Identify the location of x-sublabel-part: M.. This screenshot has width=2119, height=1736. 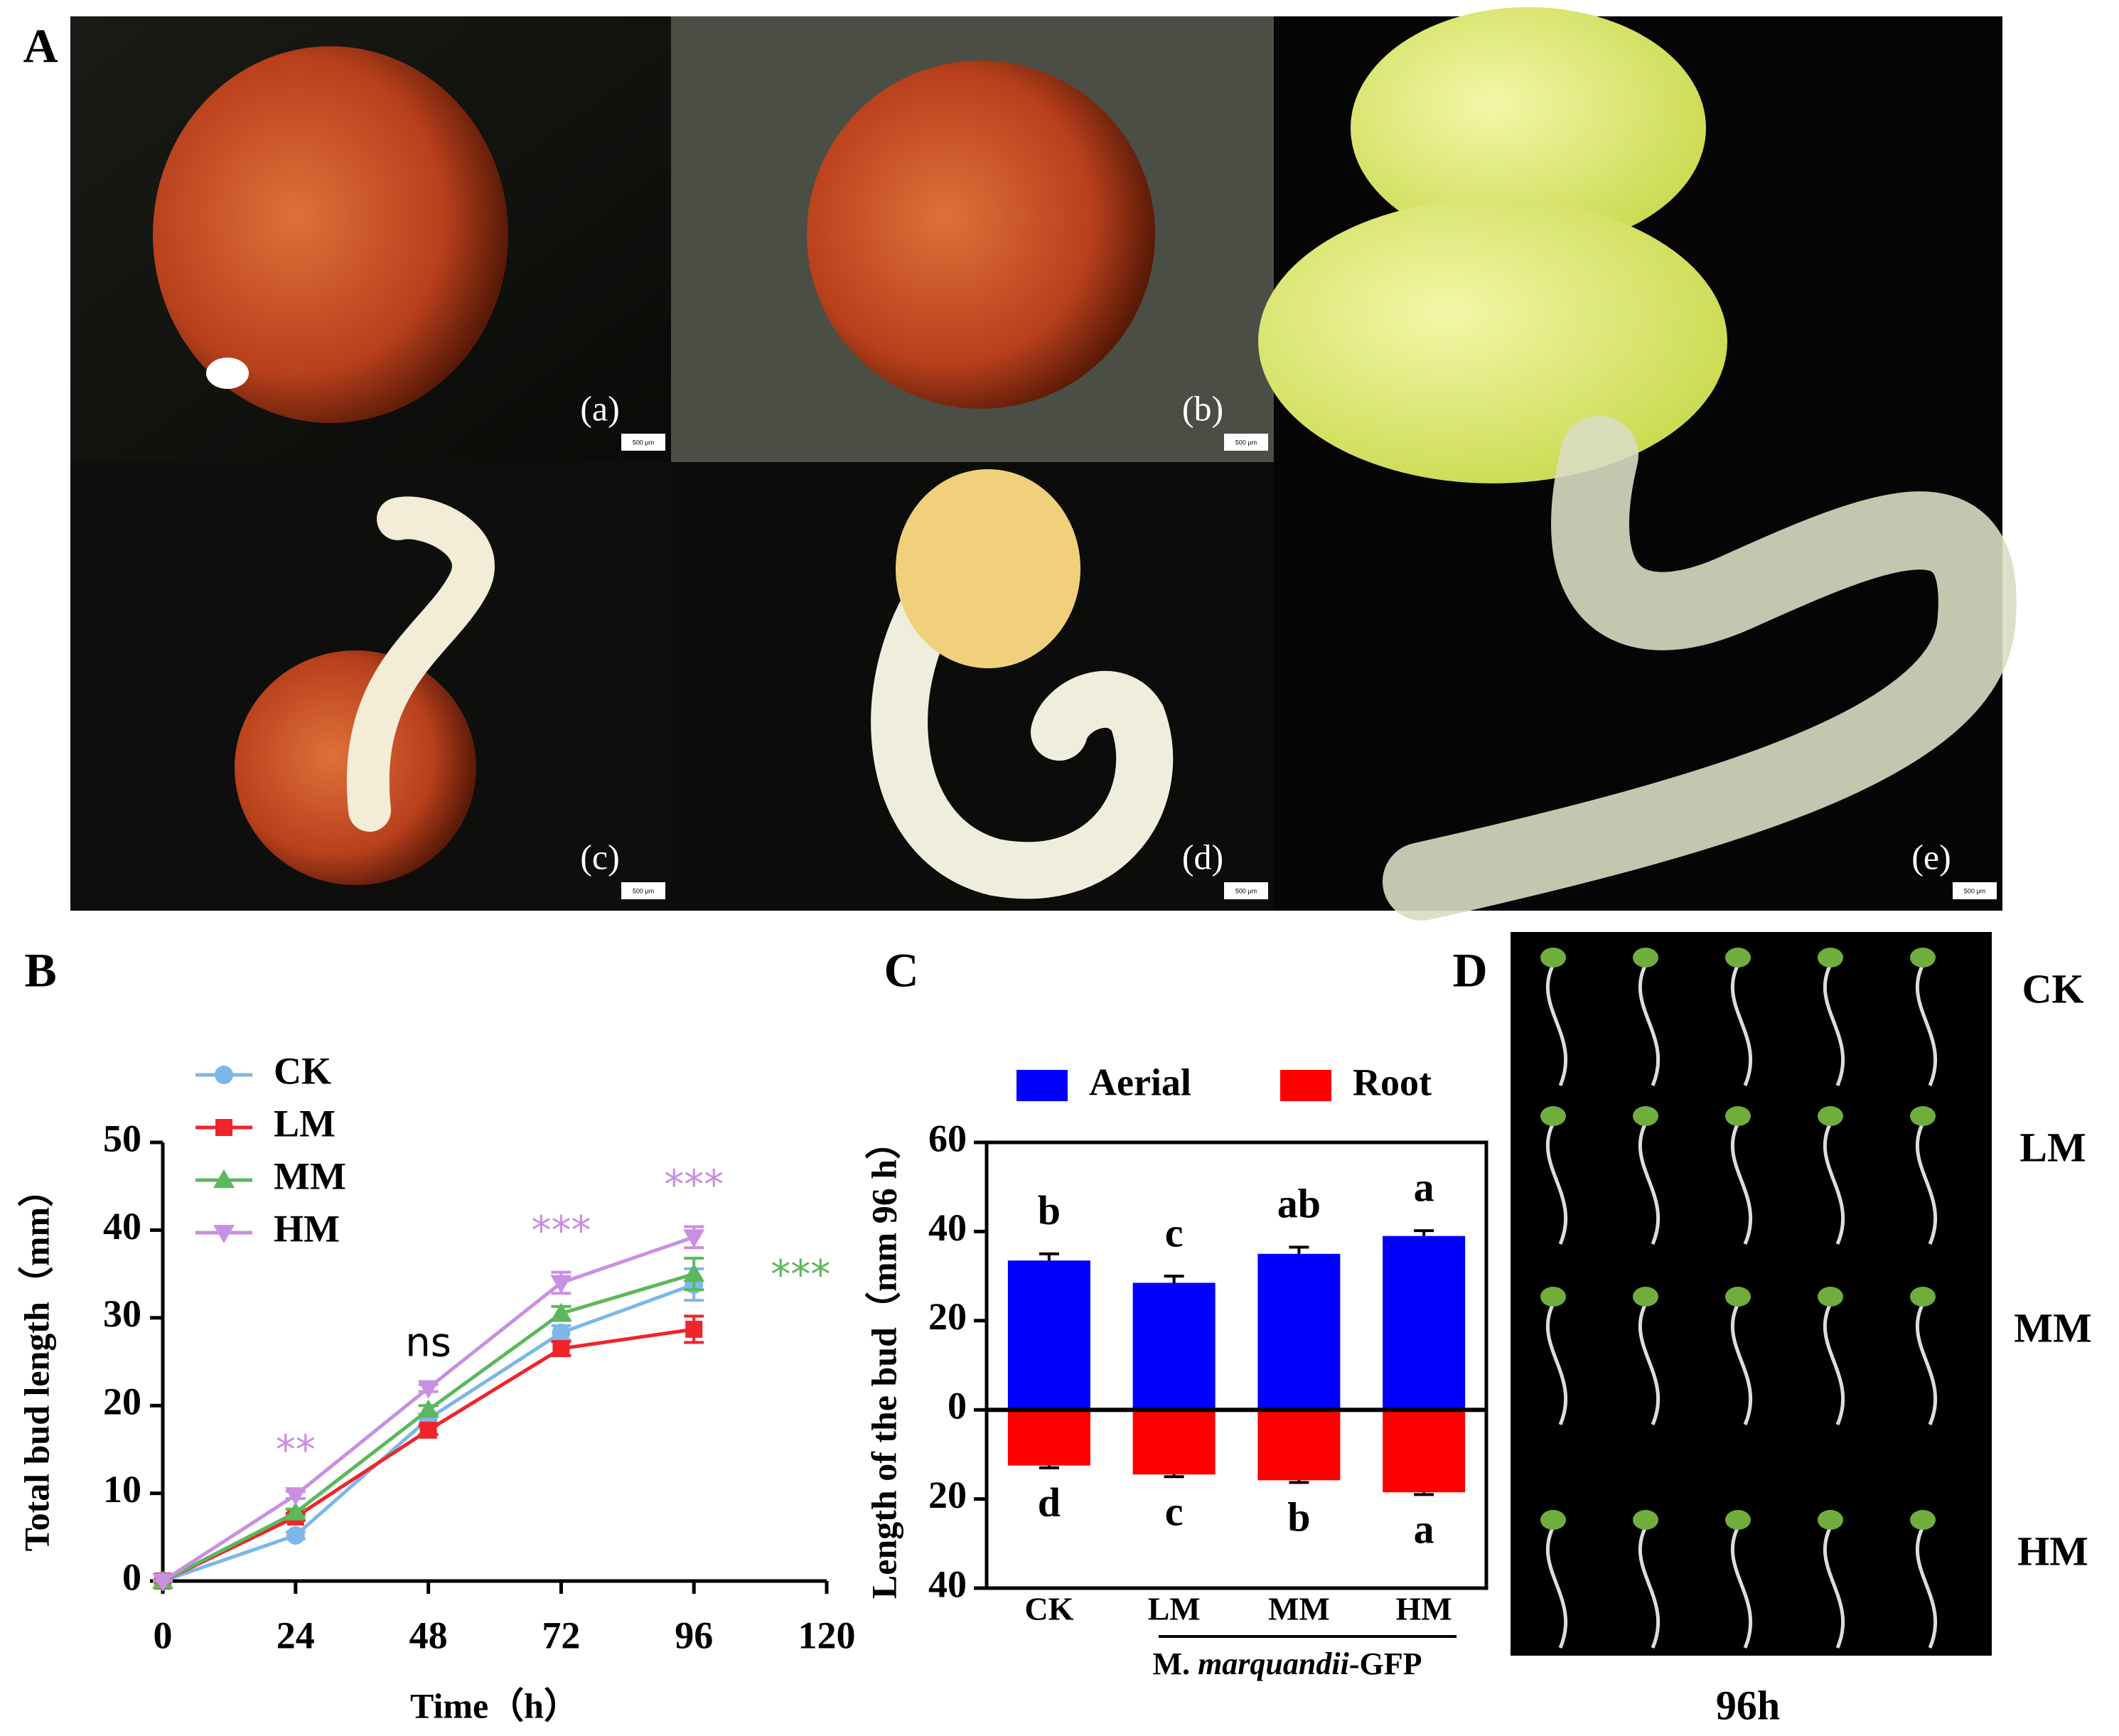
(1175, 1663).